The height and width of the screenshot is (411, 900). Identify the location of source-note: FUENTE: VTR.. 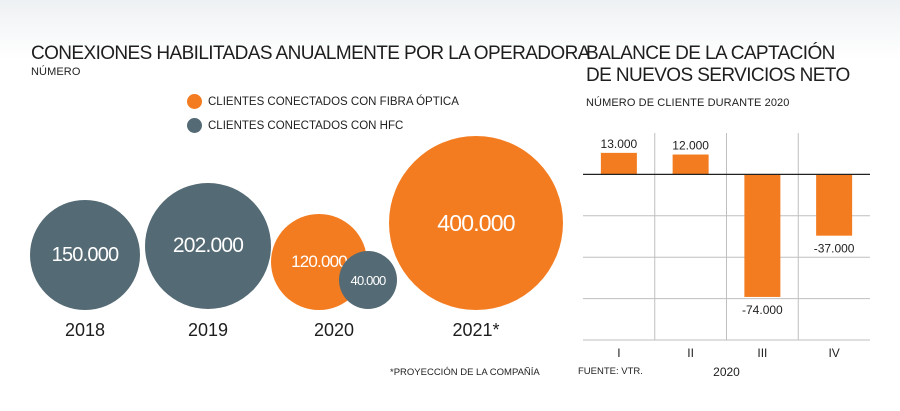
(610, 371).